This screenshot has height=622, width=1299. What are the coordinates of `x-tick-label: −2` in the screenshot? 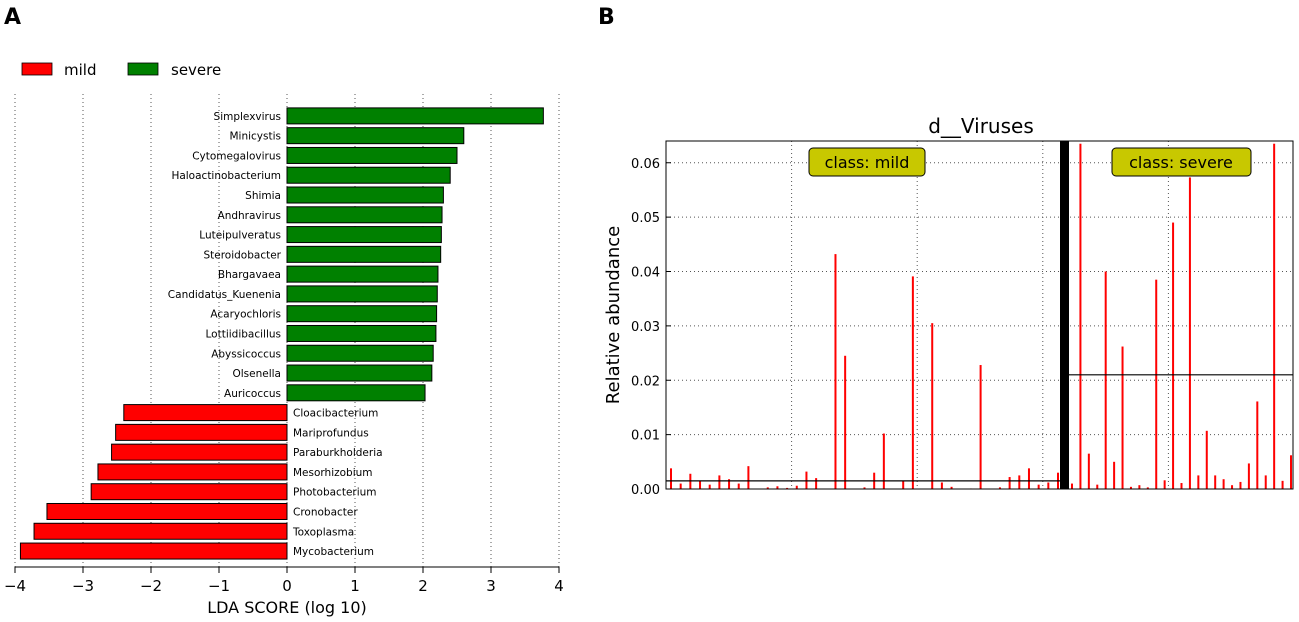 It's located at (151, 586).